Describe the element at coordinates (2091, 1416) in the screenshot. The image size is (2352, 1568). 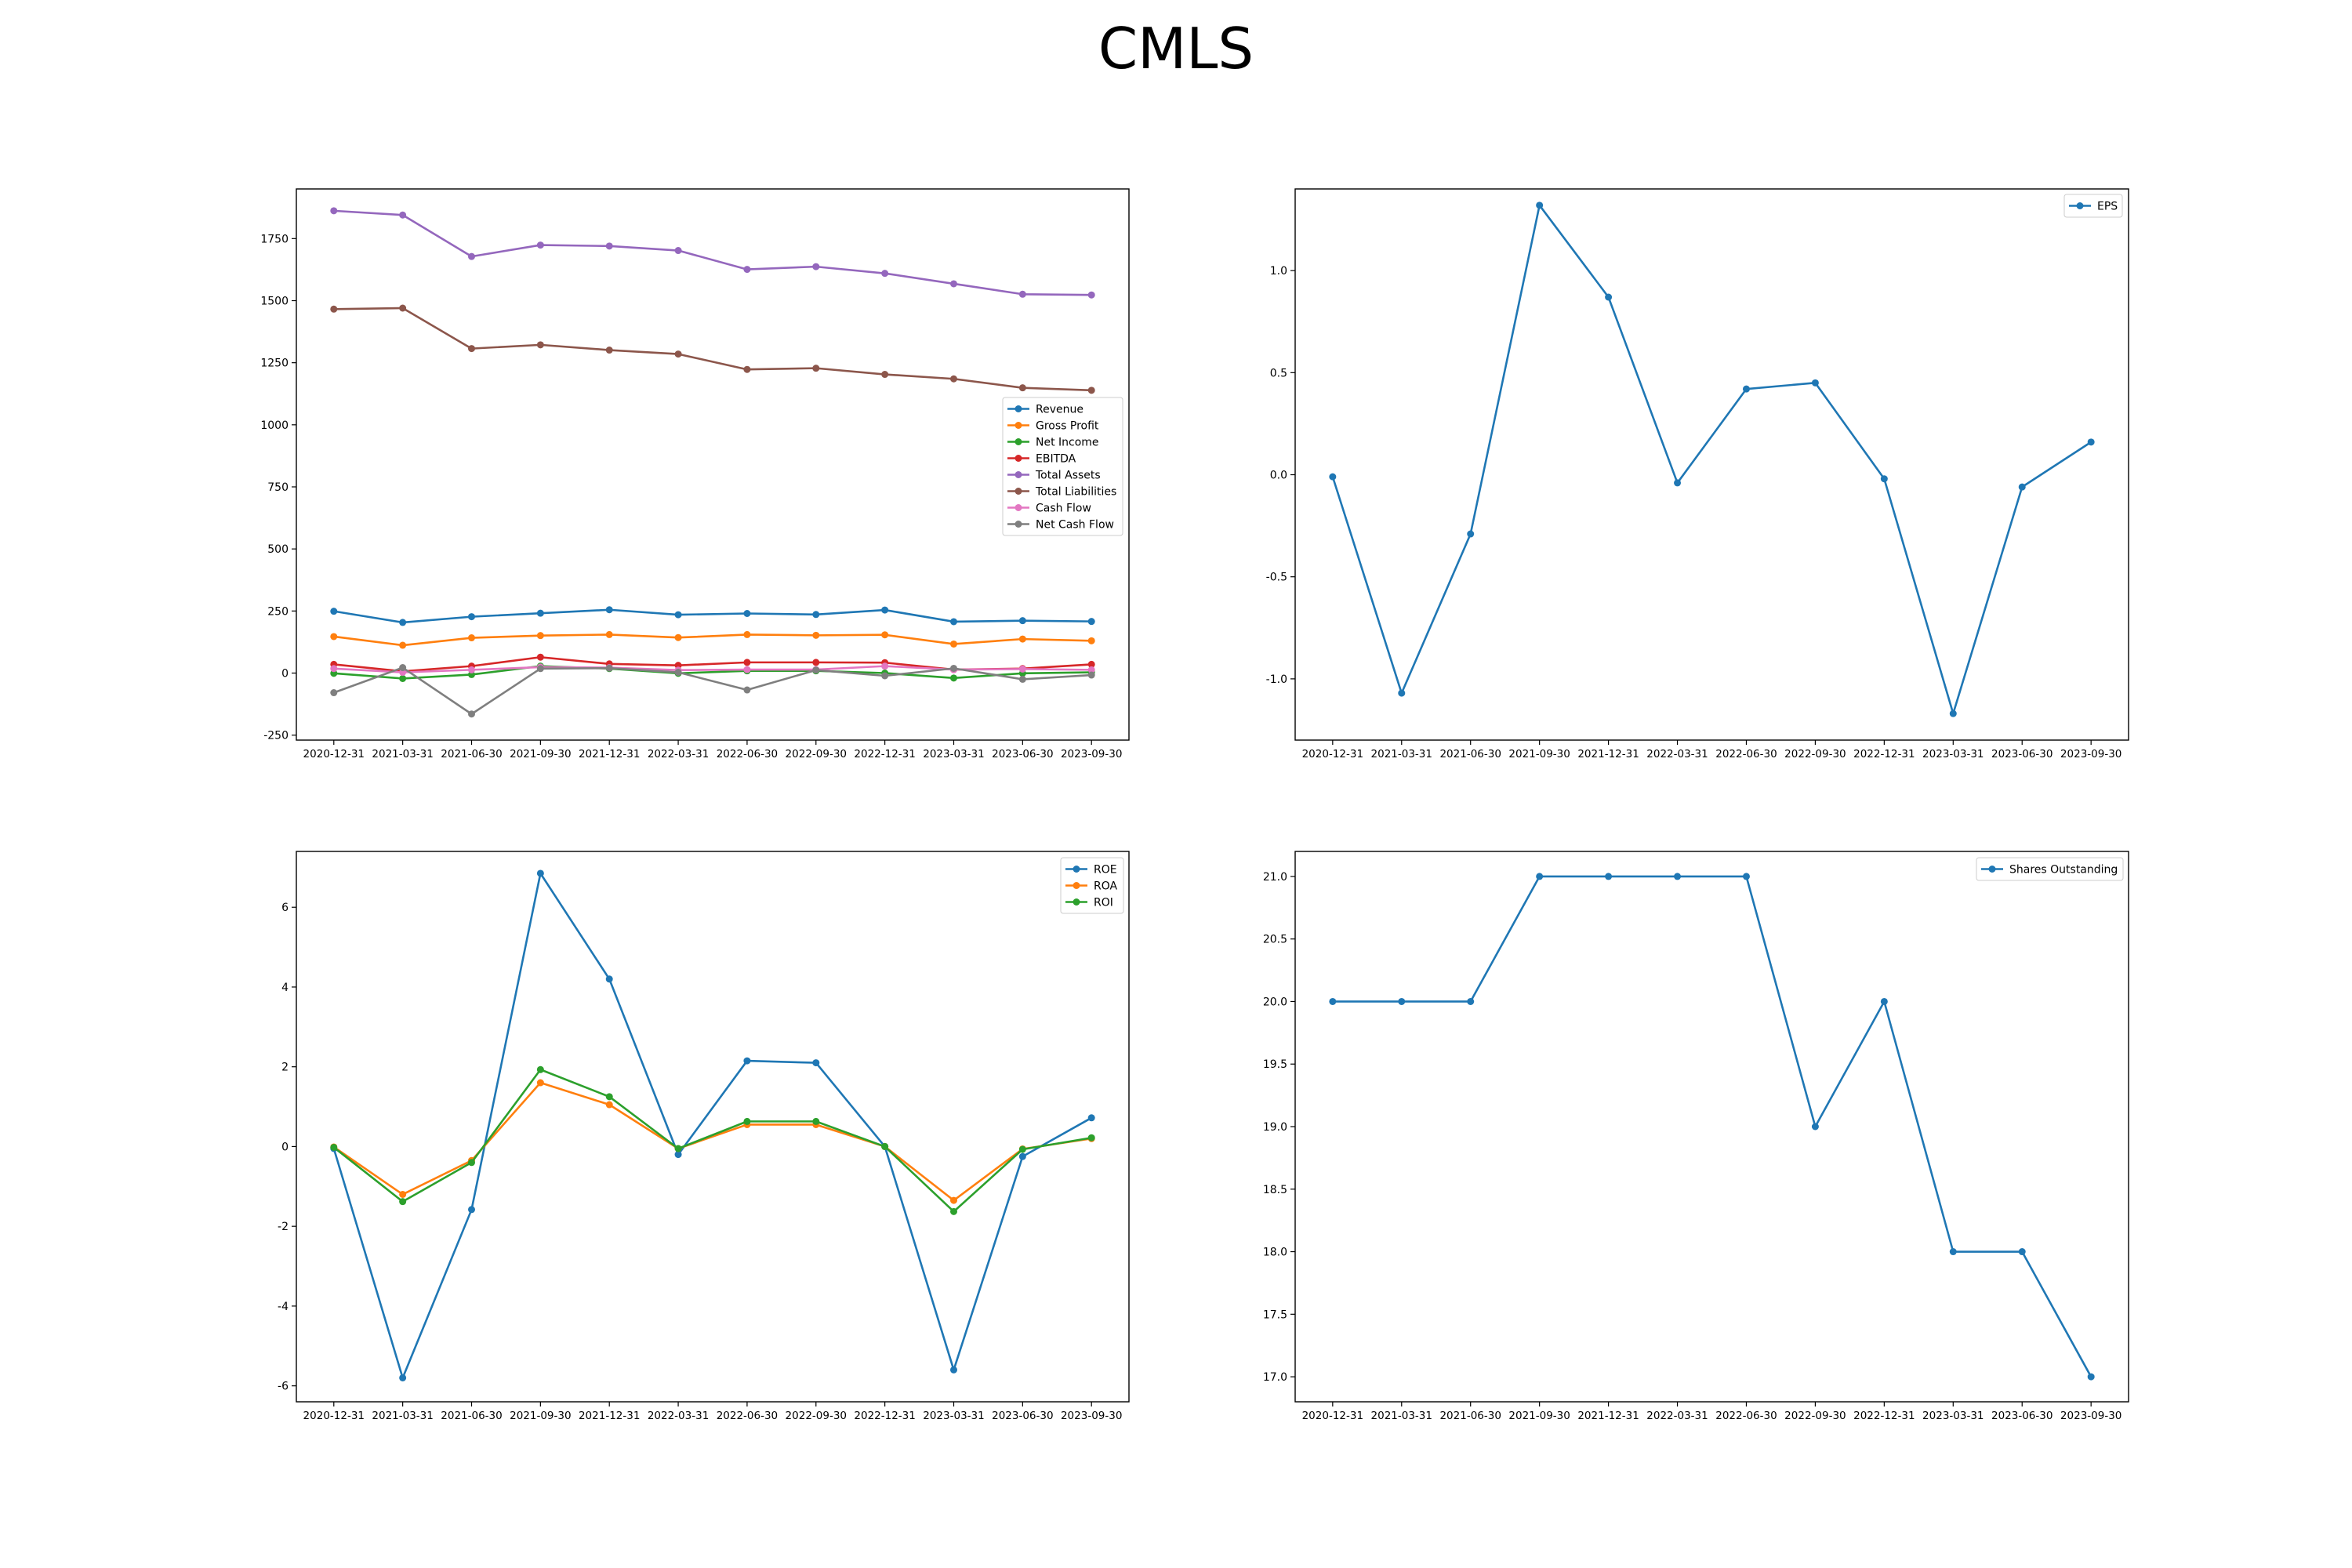
I see `shares-xtick-label: 2023-09-30` at that location.